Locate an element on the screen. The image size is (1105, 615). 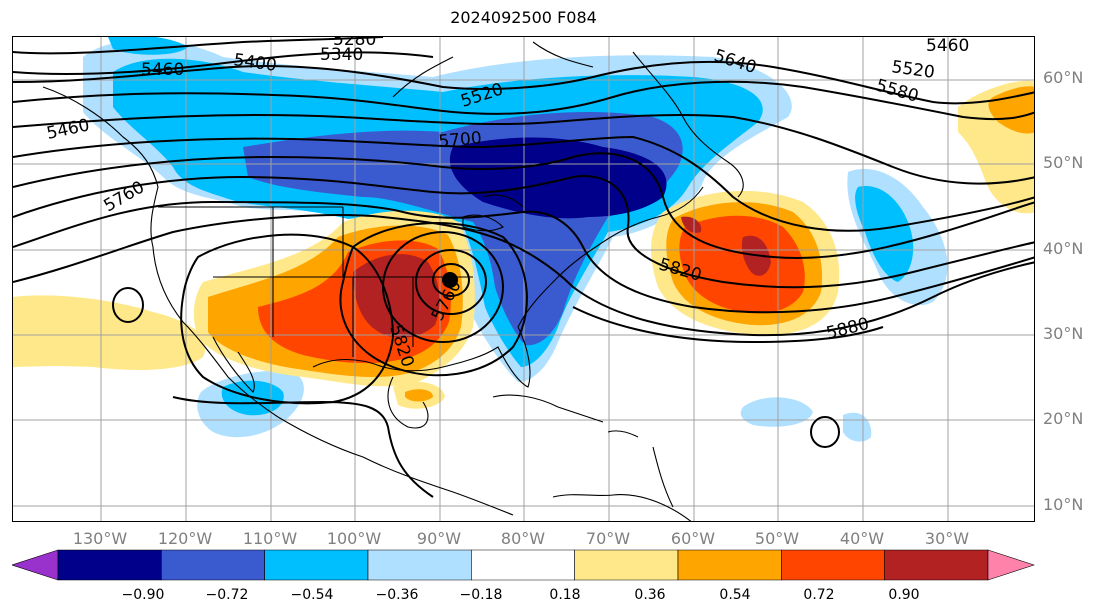
map-title: 2024092500 F084 is located at coordinates (523, 17).